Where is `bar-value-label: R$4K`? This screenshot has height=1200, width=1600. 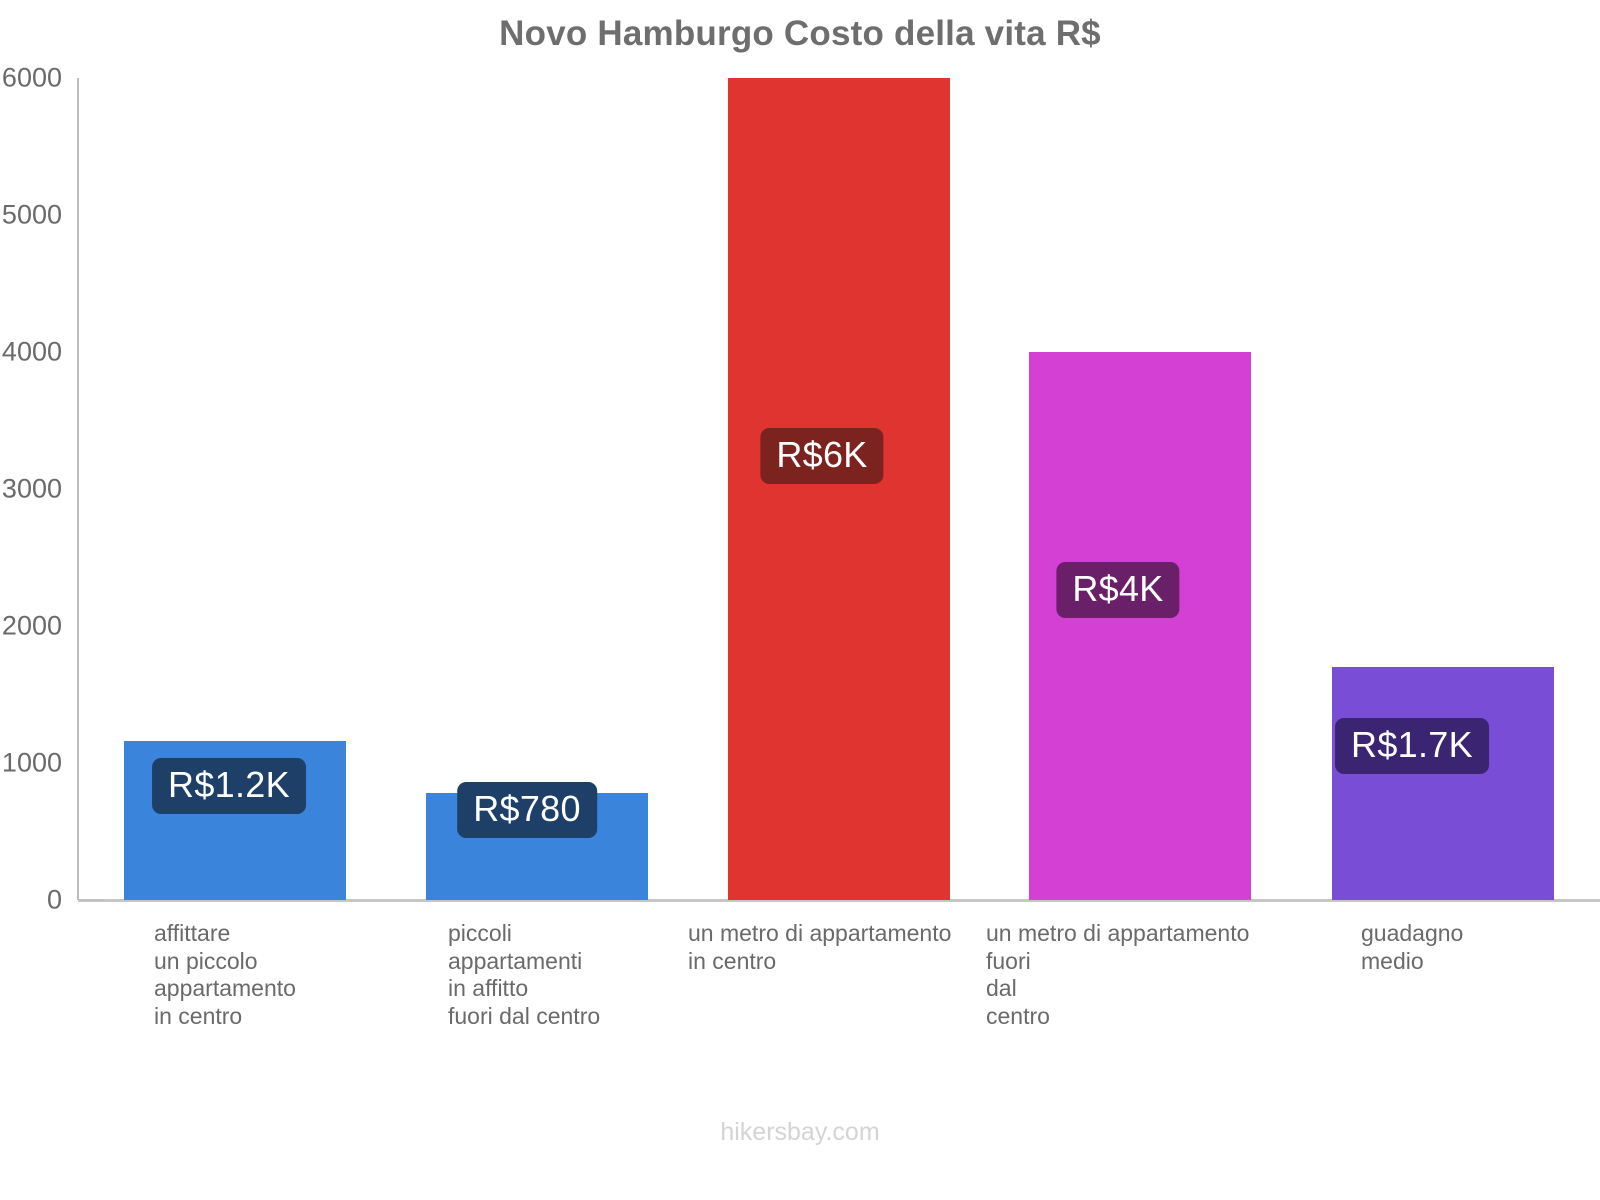 bar-value-label: R$4K is located at coordinates (1118, 590).